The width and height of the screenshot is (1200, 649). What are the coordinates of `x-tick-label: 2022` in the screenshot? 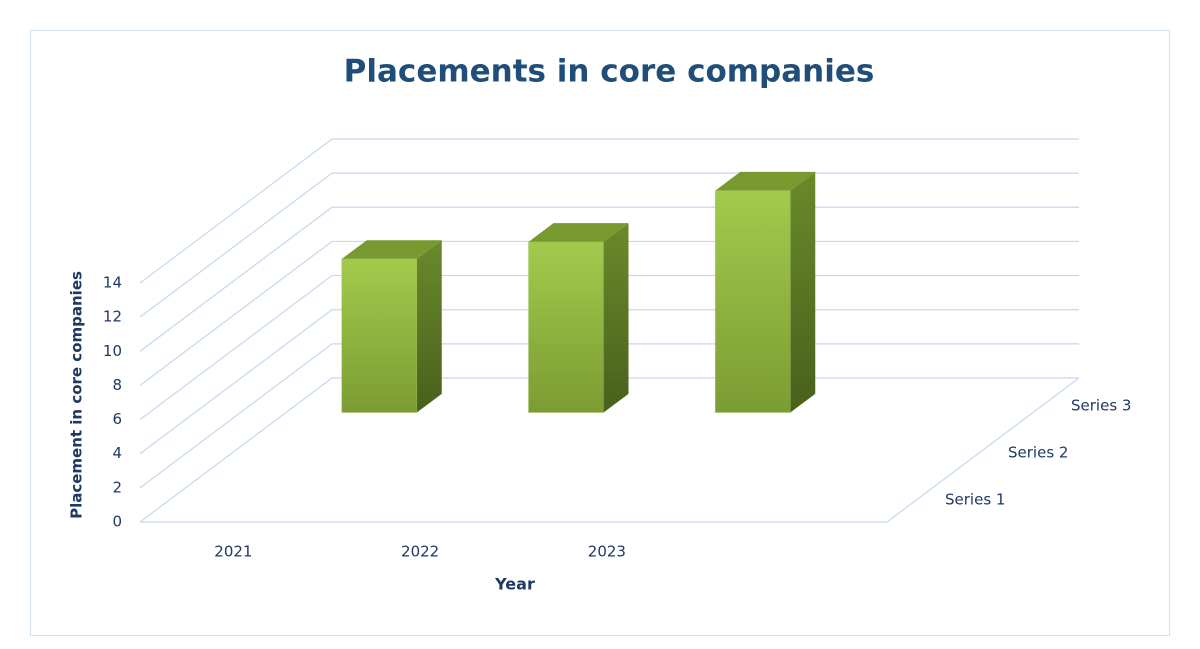 It's located at (420, 552).